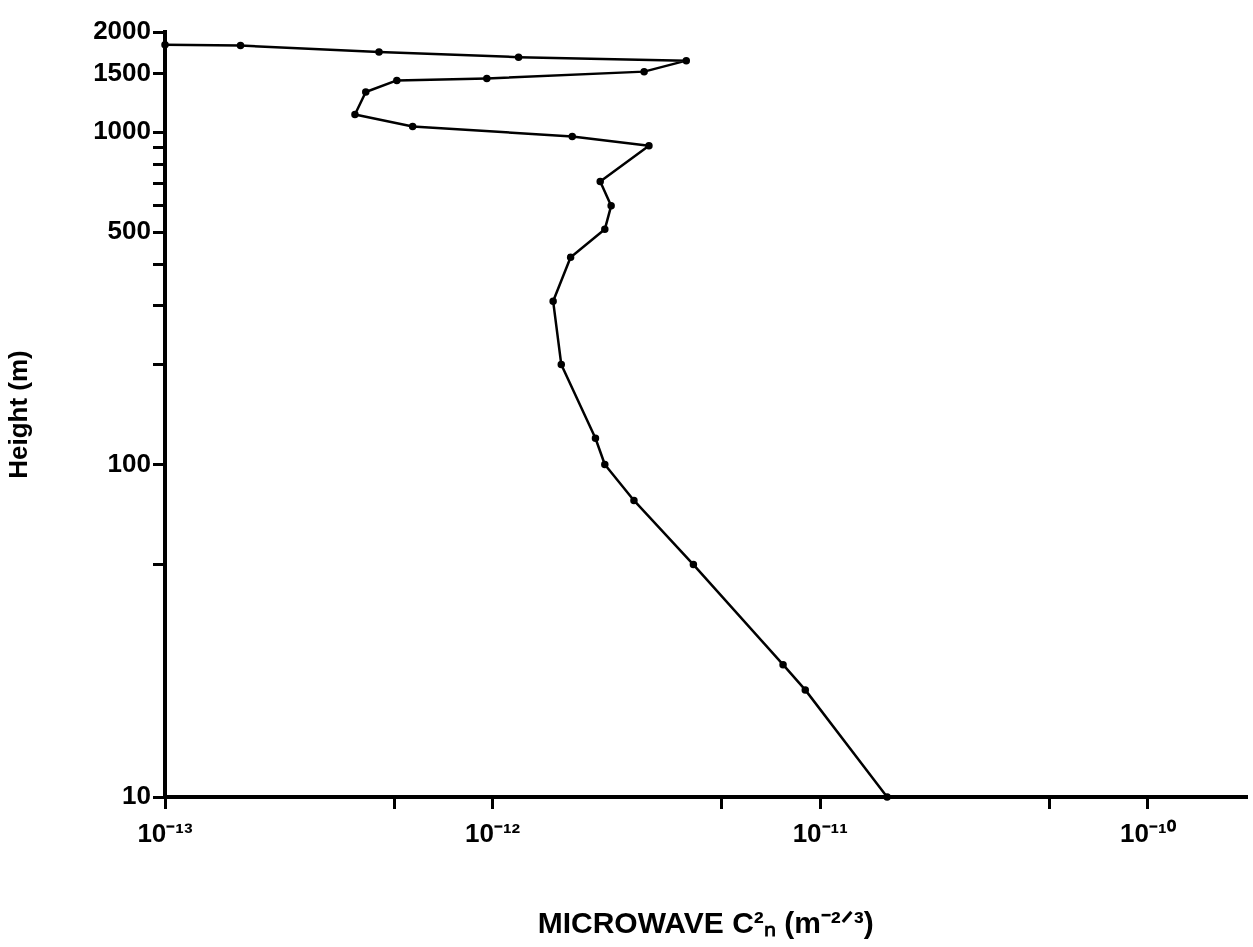 This screenshot has width=1253, height=947. What do you see at coordinates (122, 71) in the screenshot?
I see `y-tick-label: 1500` at bounding box center [122, 71].